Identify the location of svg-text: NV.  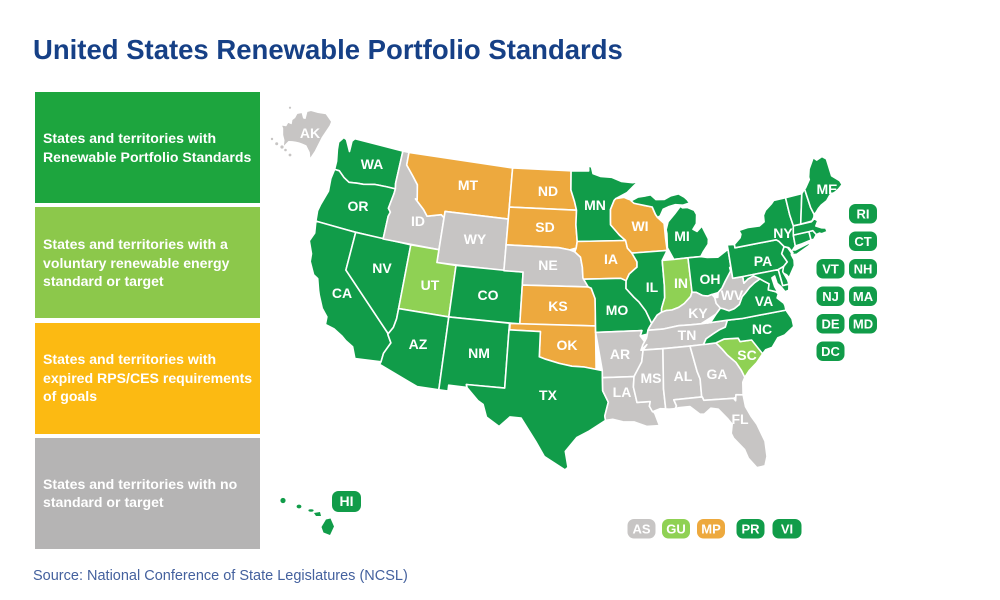
(382, 268).